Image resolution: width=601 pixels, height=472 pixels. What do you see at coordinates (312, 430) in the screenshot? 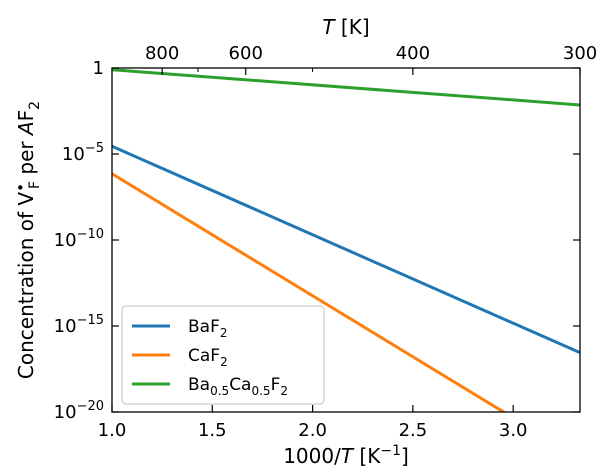
I see `x-tick-label: 2.0` at bounding box center [312, 430].